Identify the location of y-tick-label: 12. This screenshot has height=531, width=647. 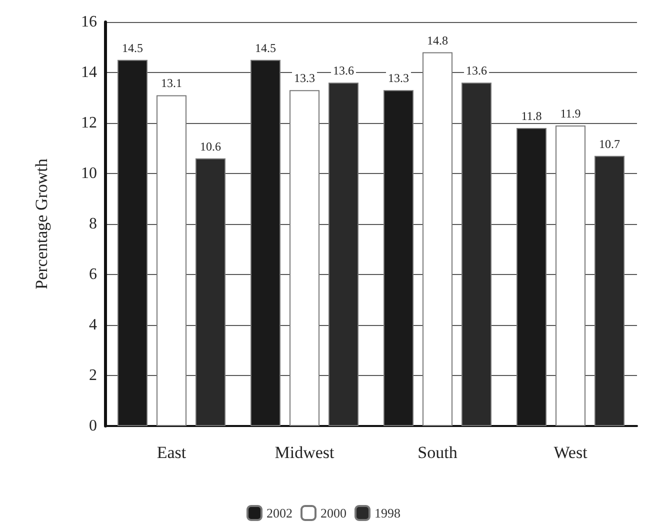
(89, 123).